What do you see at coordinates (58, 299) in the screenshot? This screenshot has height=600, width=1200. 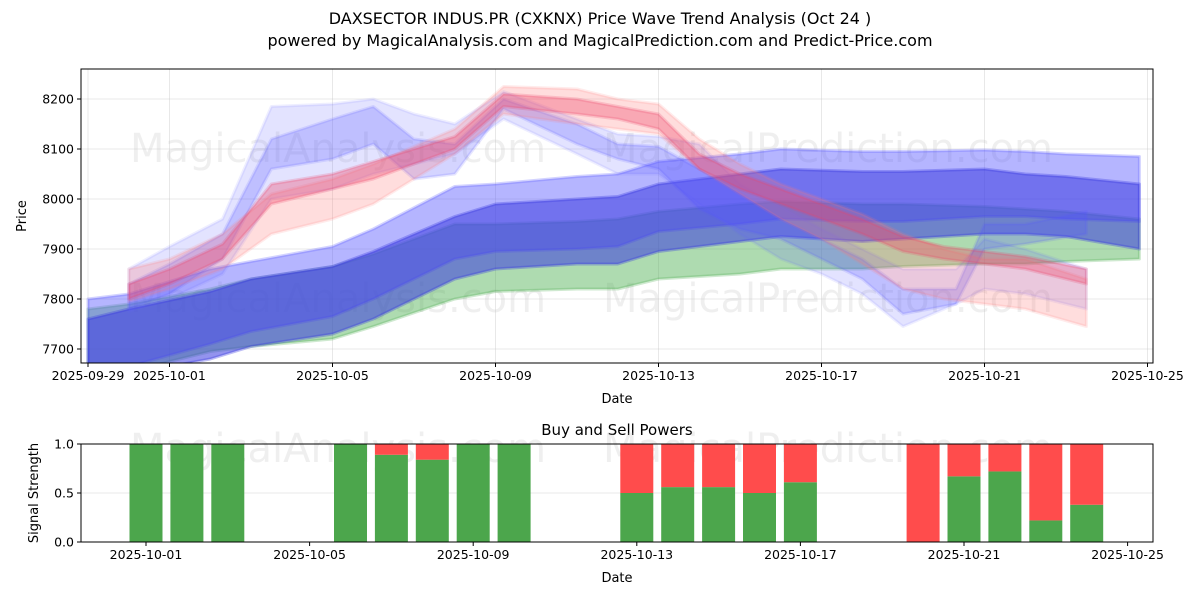 I see `top-ytick-label: 7800` at bounding box center [58, 299].